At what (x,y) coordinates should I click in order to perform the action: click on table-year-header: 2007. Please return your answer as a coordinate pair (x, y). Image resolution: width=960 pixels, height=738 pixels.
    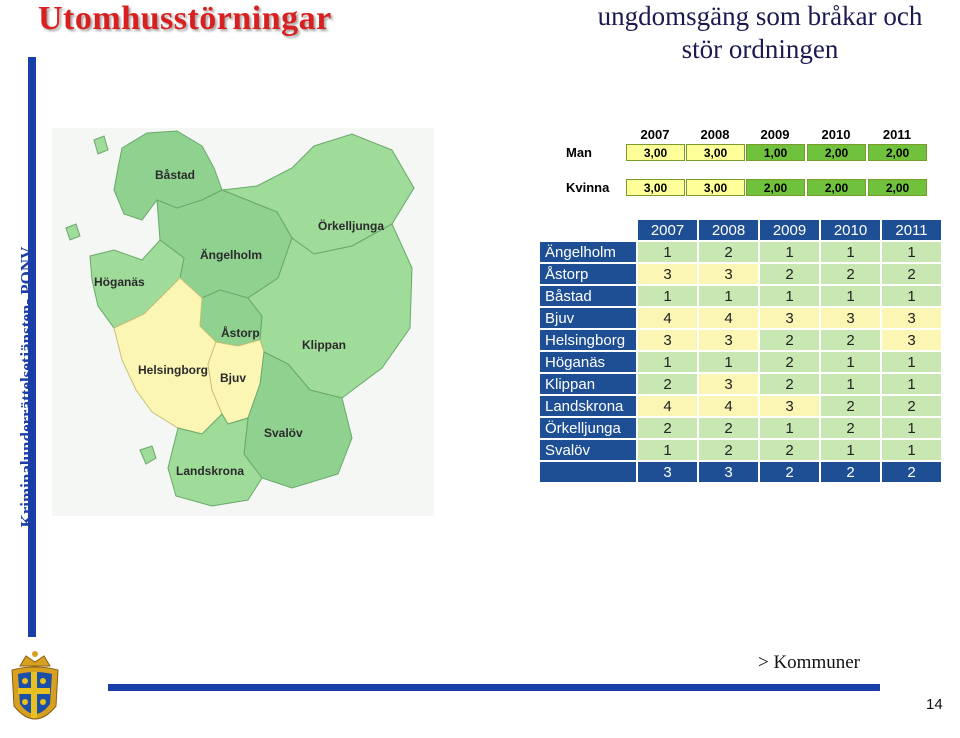
    Looking at the image, I should click on (667, 230).